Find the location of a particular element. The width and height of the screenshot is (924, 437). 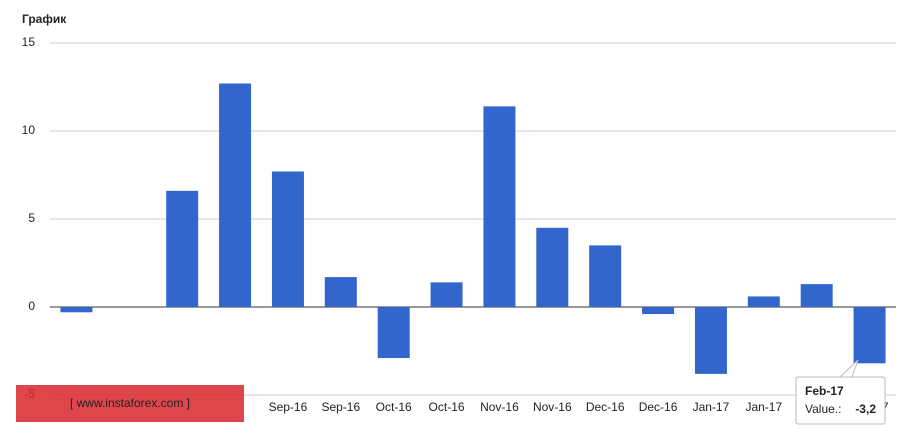

tooltip-label: Value.: is located at coordinates (823, 409).